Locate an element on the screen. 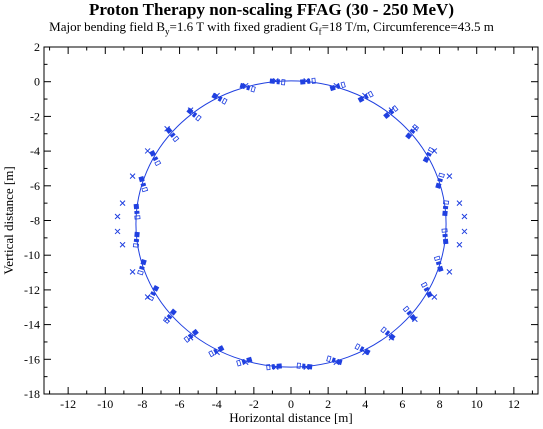  y-tick-label: -6 is located at coordinates (35, 186).